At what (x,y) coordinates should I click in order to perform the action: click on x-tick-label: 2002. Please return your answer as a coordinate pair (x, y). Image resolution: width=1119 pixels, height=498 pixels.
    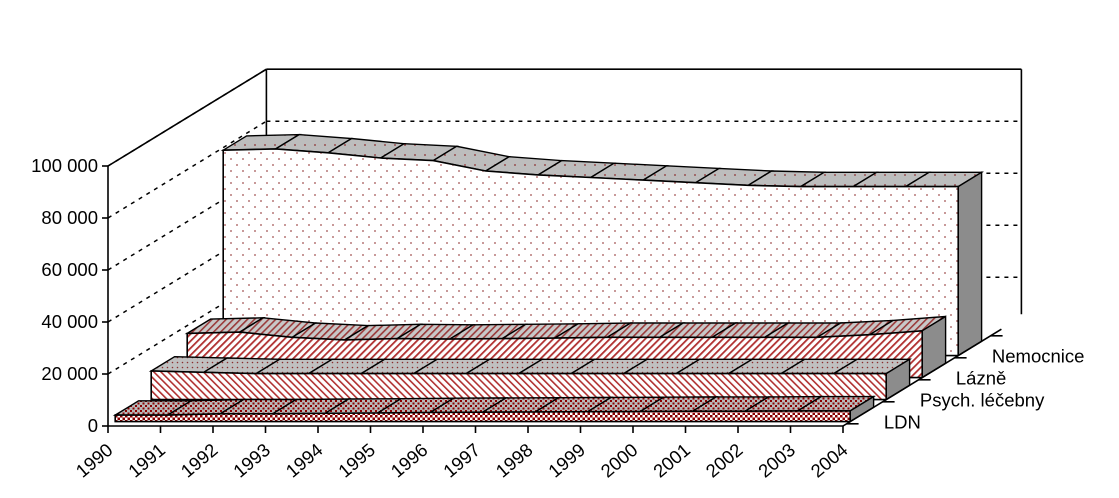
    Looking at the image, I should click on (724, 460).